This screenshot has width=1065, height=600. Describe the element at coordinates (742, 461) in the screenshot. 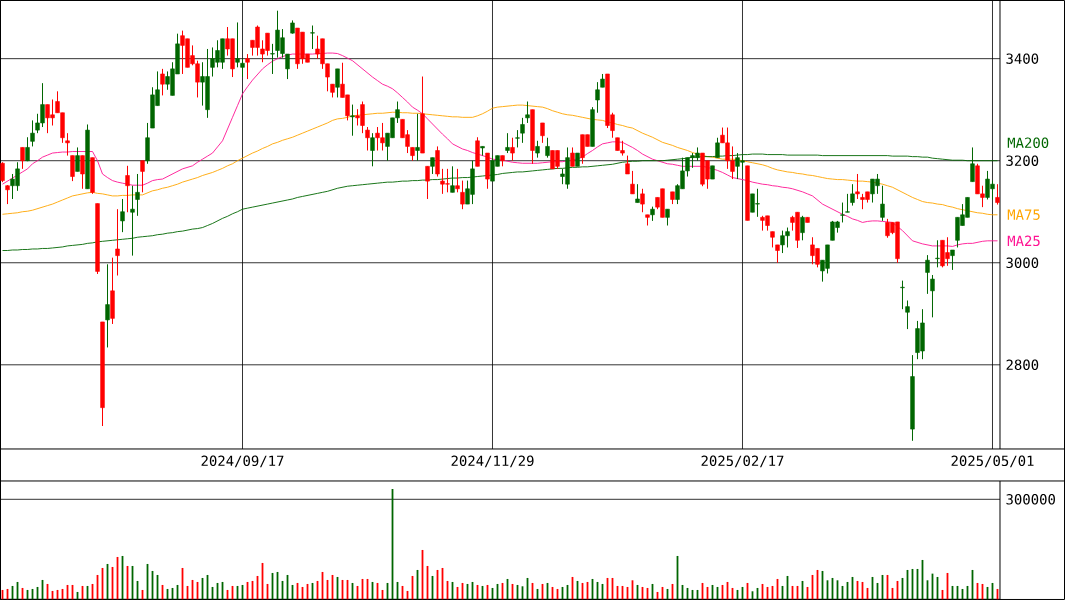

I see `x-tick-label: 2025/02/17` at that location.